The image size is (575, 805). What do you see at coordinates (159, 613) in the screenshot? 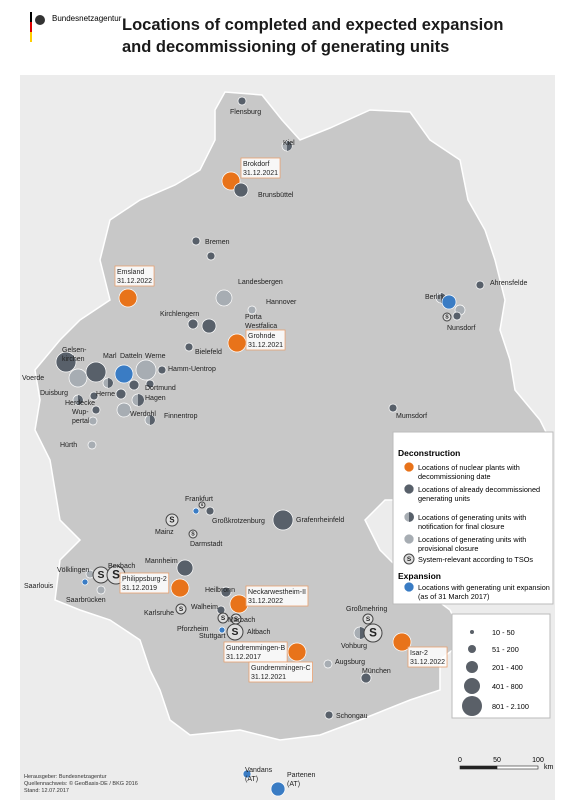
I see `place-name: Karlsruhe` at bounding box center [159, 613].